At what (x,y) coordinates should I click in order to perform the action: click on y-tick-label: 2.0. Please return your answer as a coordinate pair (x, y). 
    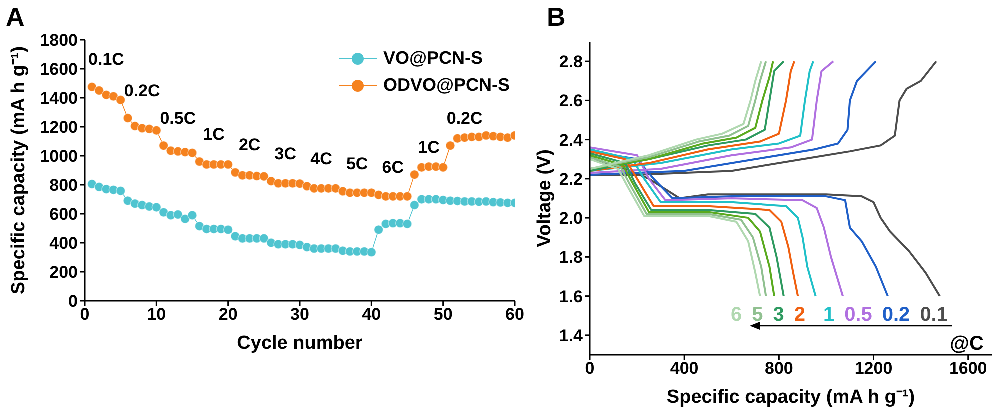
    Looking at the image, I should click on (571, 218).